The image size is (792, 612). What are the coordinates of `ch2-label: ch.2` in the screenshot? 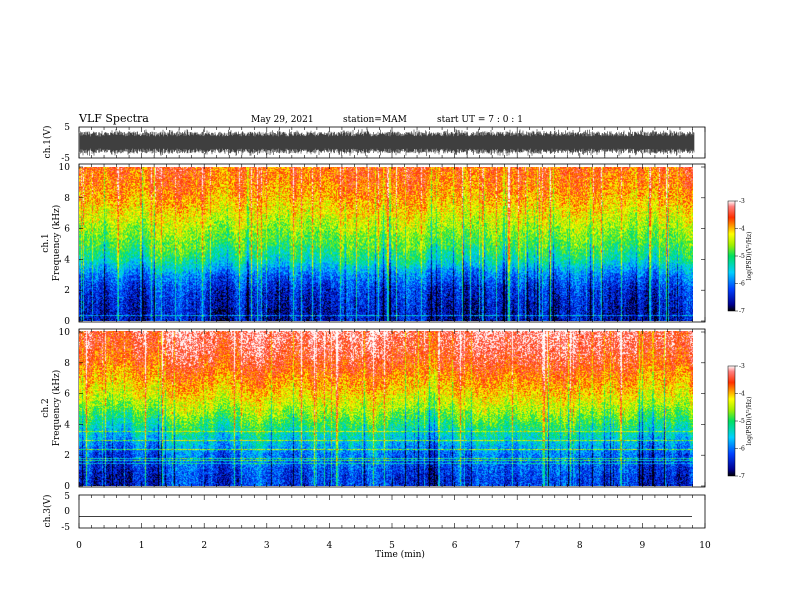 It's located at (46, 407).